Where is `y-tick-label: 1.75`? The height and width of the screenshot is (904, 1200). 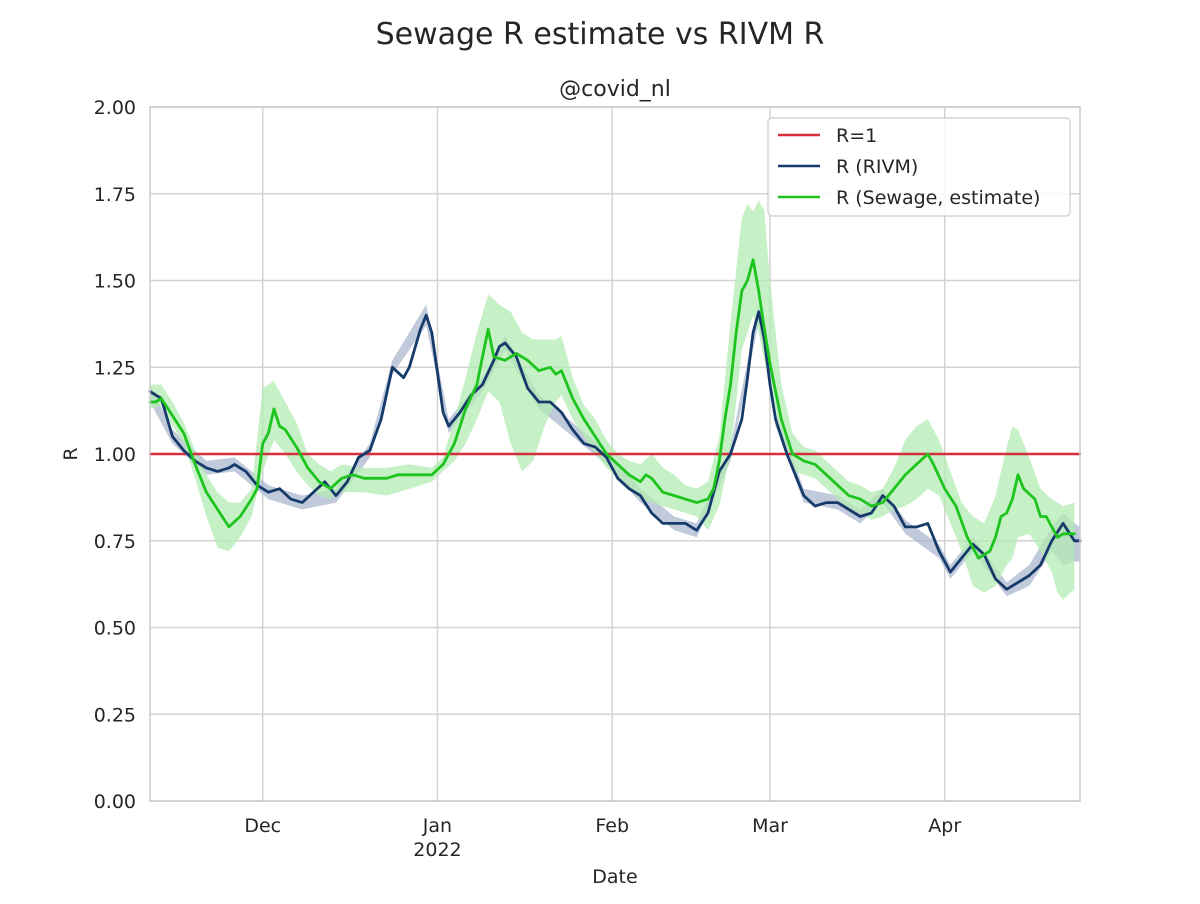 y-tick-label: 1.75 is located at coordinates (115, 195).